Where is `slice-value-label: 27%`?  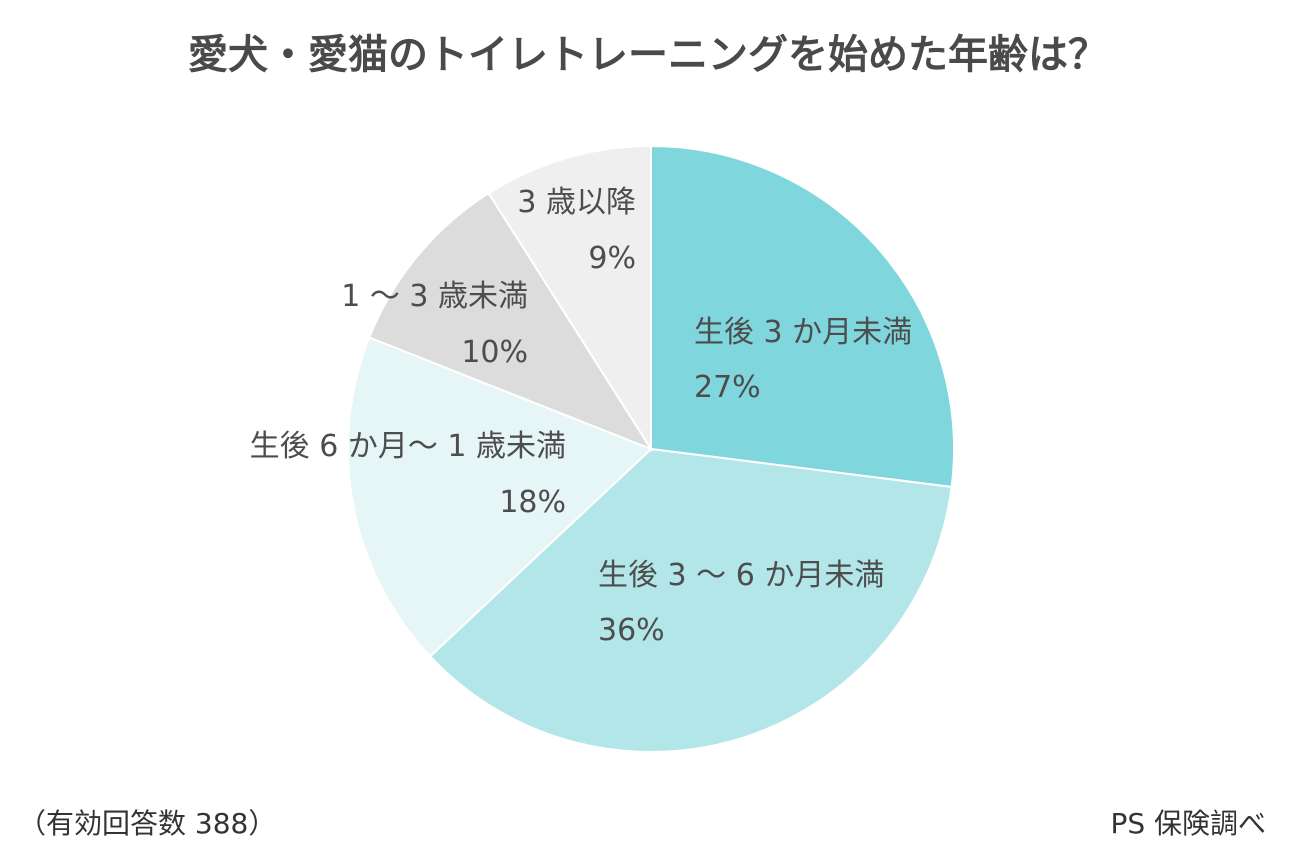
slice-value-label: 27% is located at coordinates (727, 387).